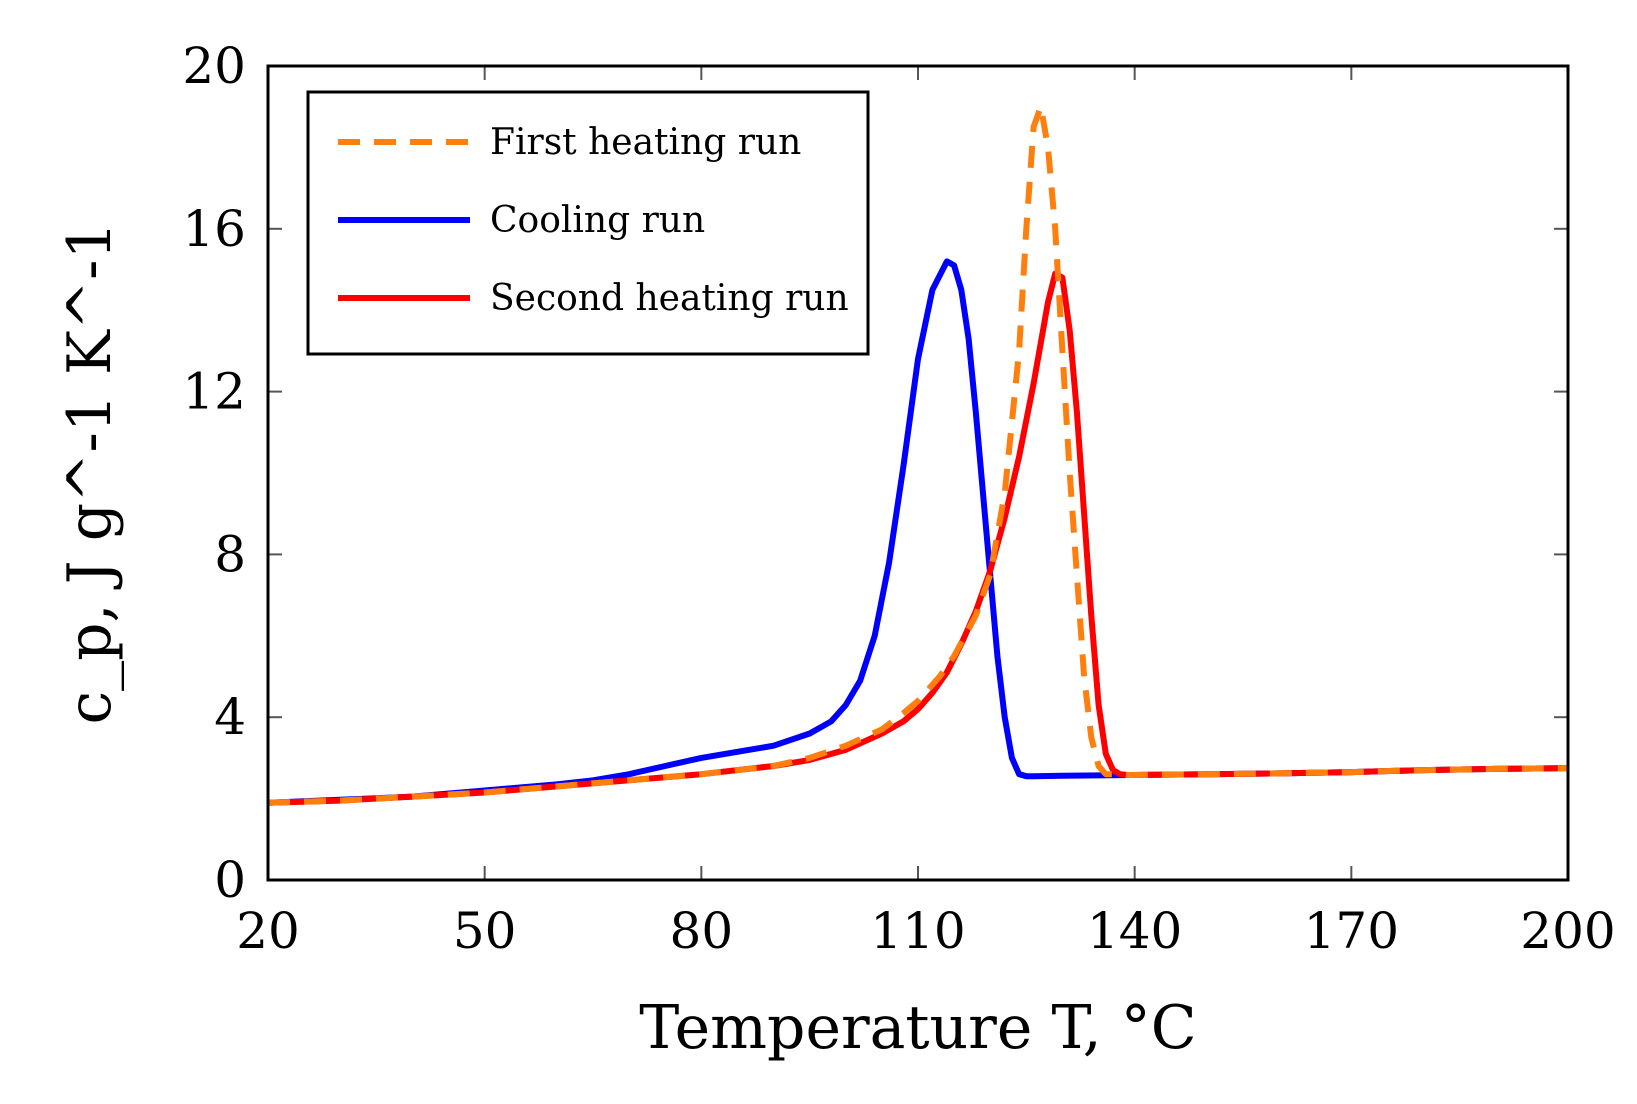 This screenshot has width=1637, height=1104. Describe the element at coordinates (1351, 931) in the screenshot. I see `x-tick-label: 170` at that location.